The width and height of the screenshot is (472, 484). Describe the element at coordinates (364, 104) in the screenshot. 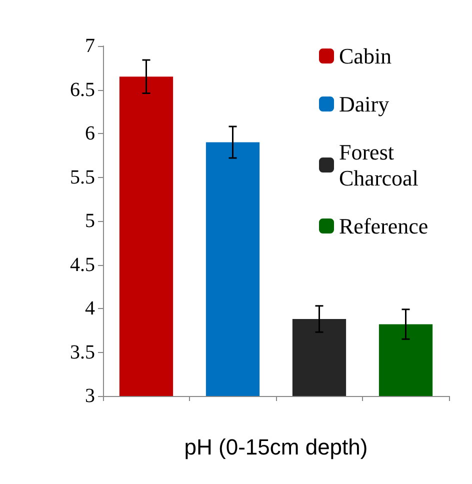

I see `legend-label: Dairy` at that location.